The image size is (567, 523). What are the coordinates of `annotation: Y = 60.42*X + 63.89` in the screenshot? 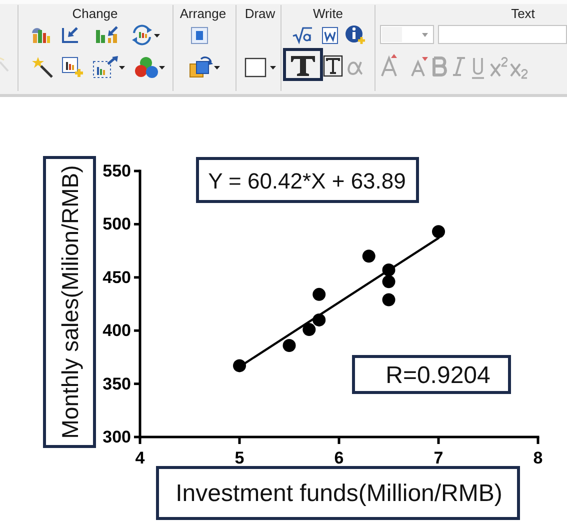 It's located at (307, 180).